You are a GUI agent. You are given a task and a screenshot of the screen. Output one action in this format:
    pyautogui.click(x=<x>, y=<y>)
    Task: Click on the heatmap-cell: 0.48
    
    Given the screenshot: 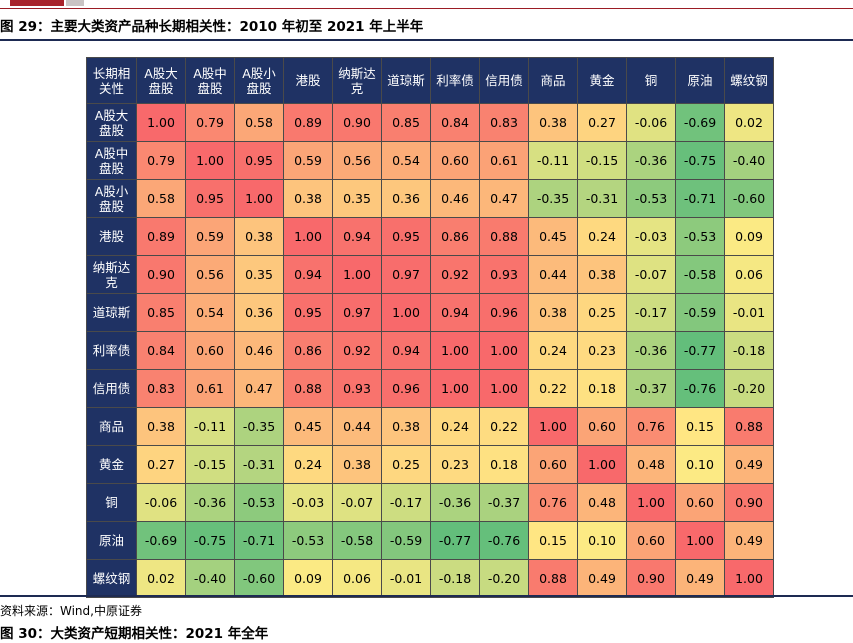 What is the action you would take?
    pyautogui.click(x=602, y=502)
    